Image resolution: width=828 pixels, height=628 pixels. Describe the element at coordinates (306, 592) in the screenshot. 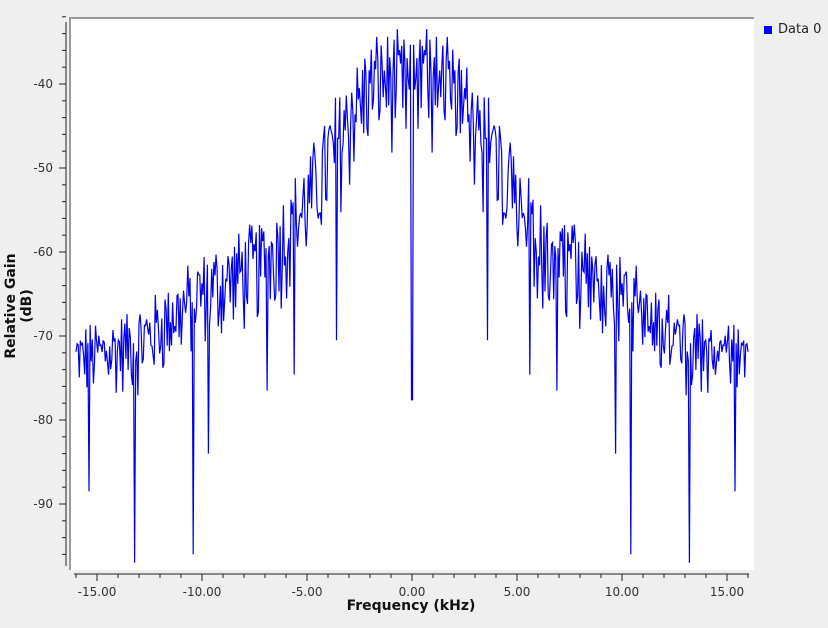

I see `x-tick-label: -5.00` at that location.